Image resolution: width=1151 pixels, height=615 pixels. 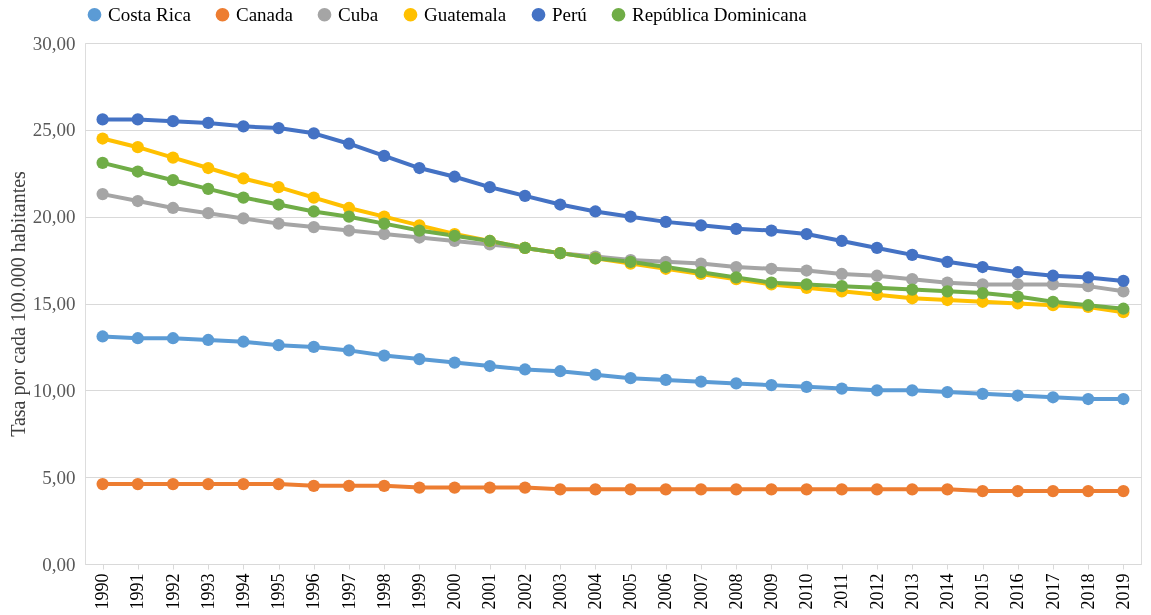 I want to click on legend-label: Canada, so click(x=265, y=14).